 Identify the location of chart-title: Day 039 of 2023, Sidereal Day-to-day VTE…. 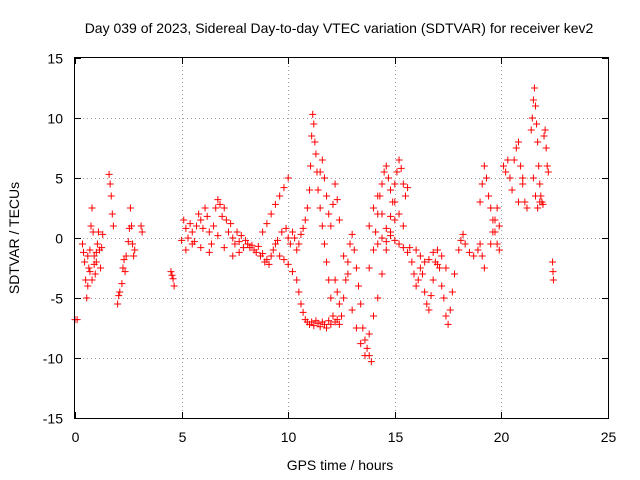
(339, 28).